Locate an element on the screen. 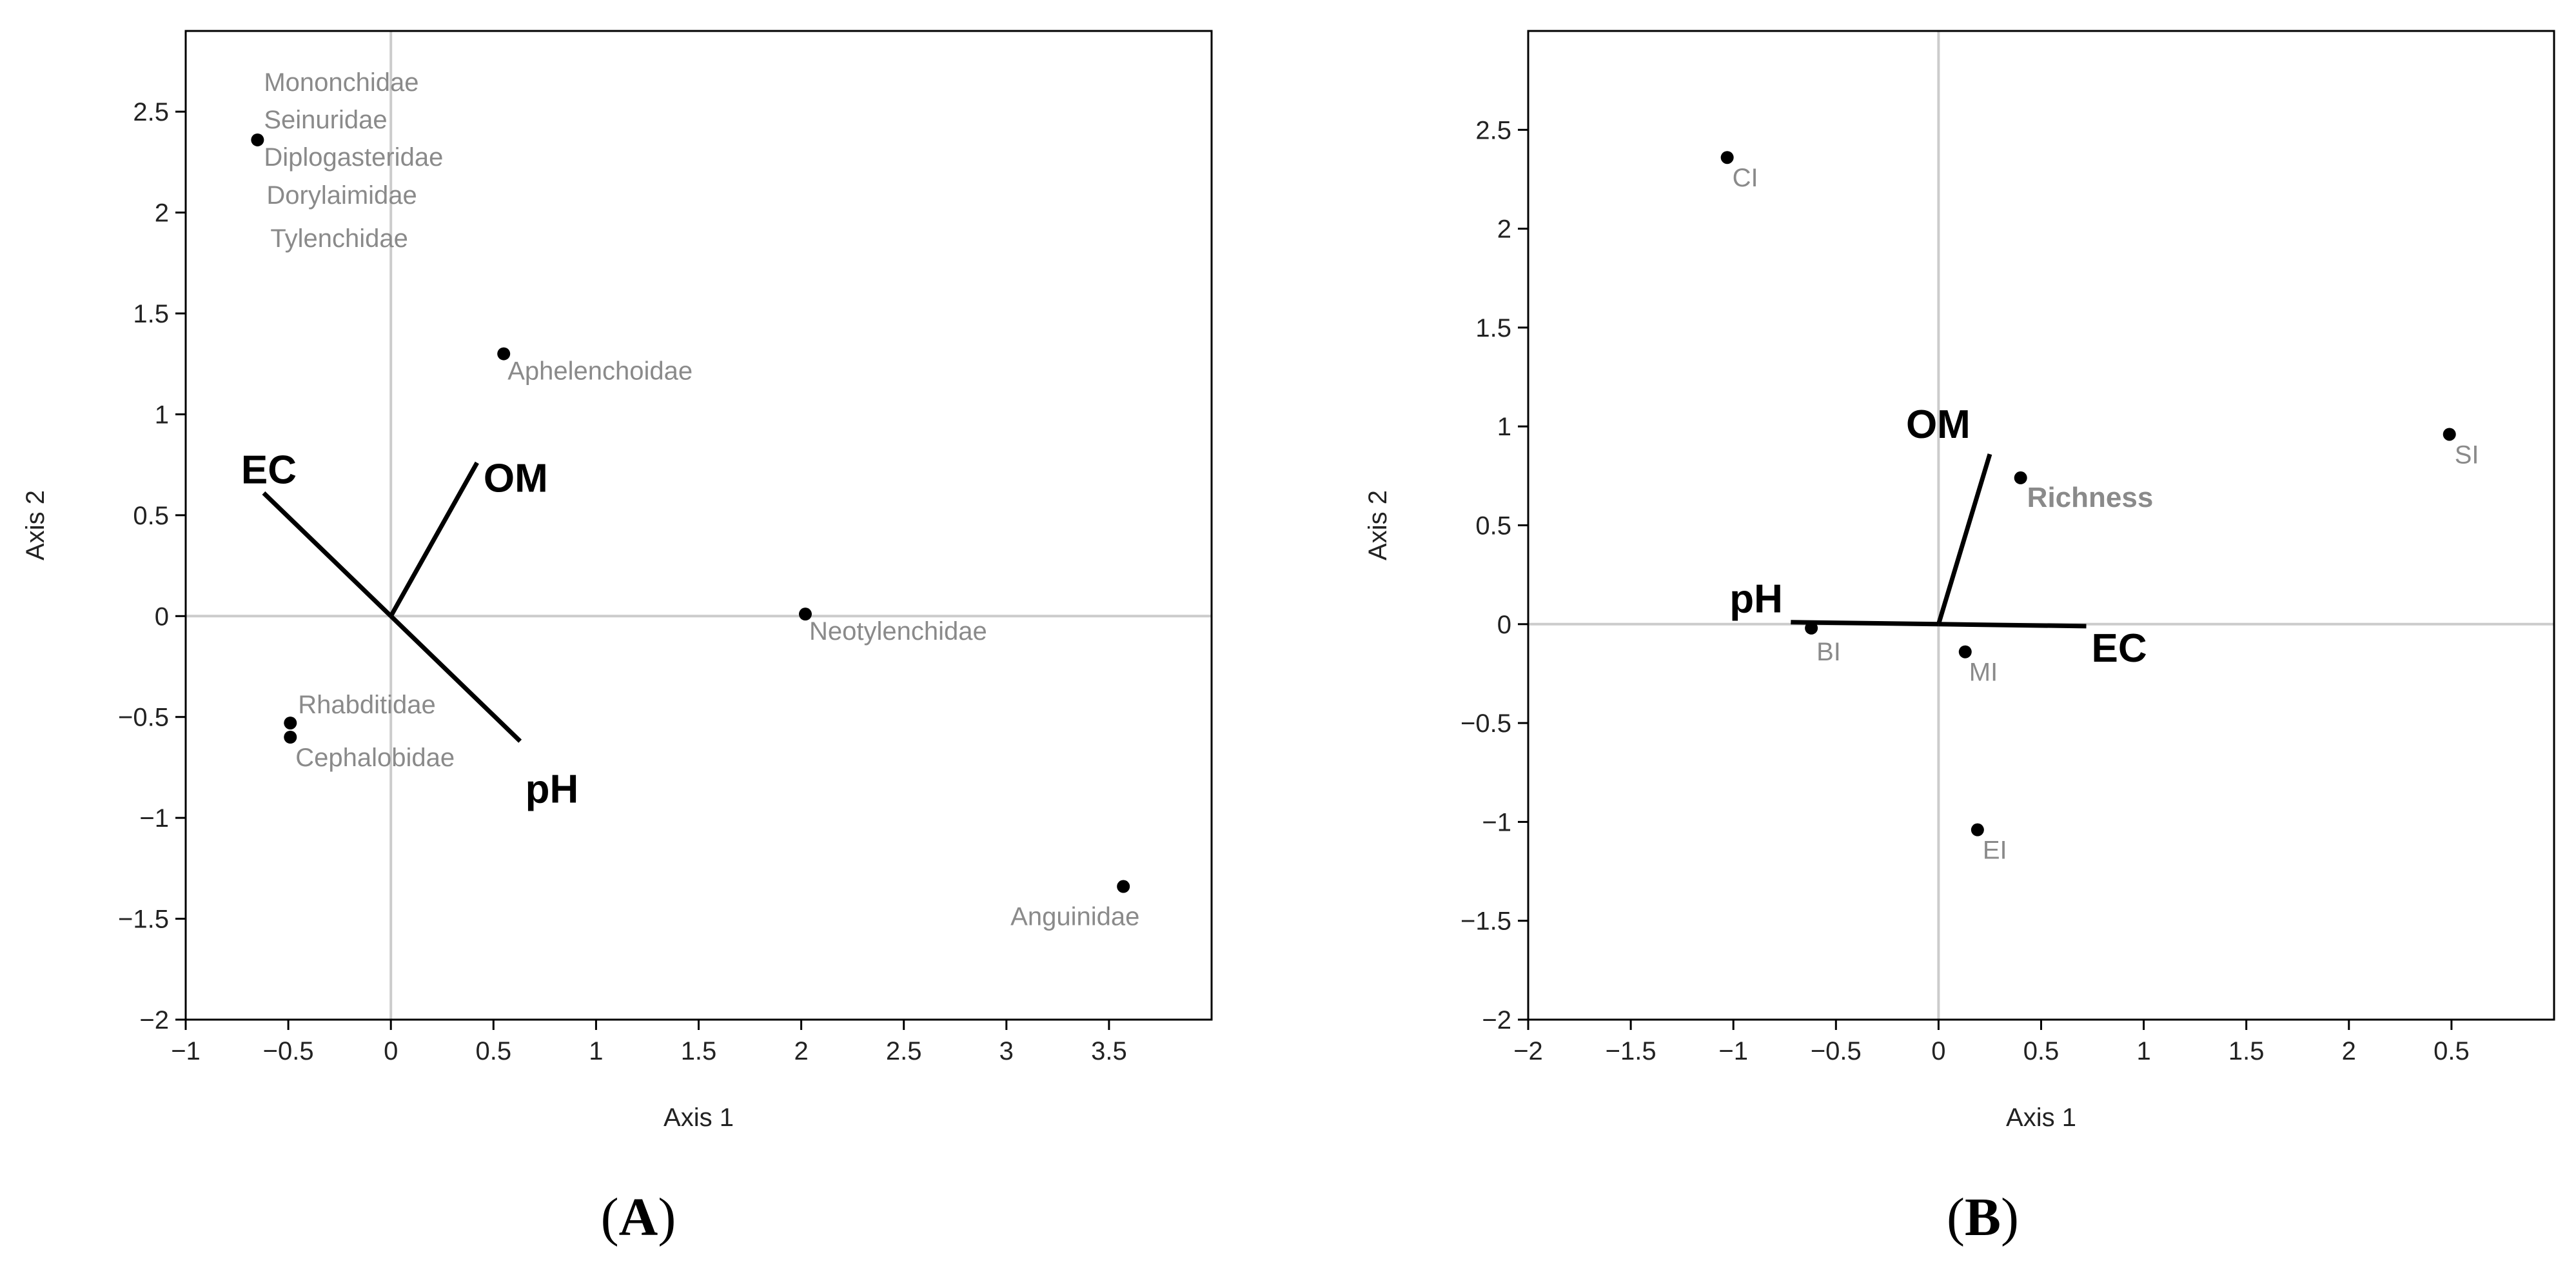 The image size is (2576, 1266). point-label: Tylenchidae is located at coordinates (339, 238).